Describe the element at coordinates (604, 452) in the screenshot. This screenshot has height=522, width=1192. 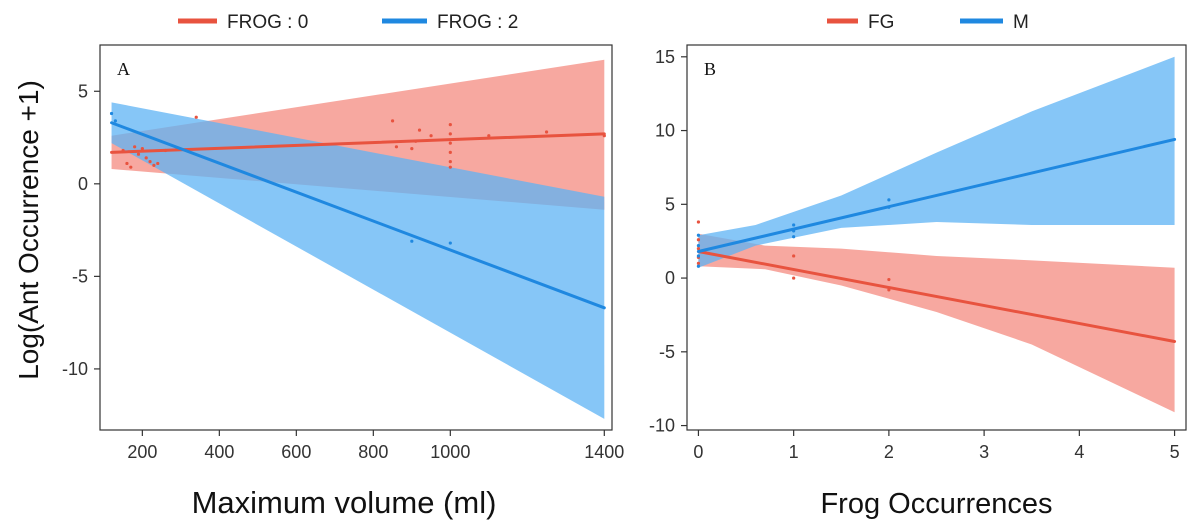
I see `x-tick-label: 1400` at that location.